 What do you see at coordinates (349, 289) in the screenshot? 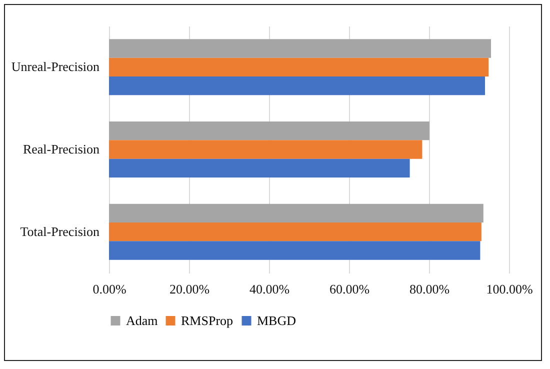
I see `x-tick-label: 60.00%` at bounding box center [349, 289].